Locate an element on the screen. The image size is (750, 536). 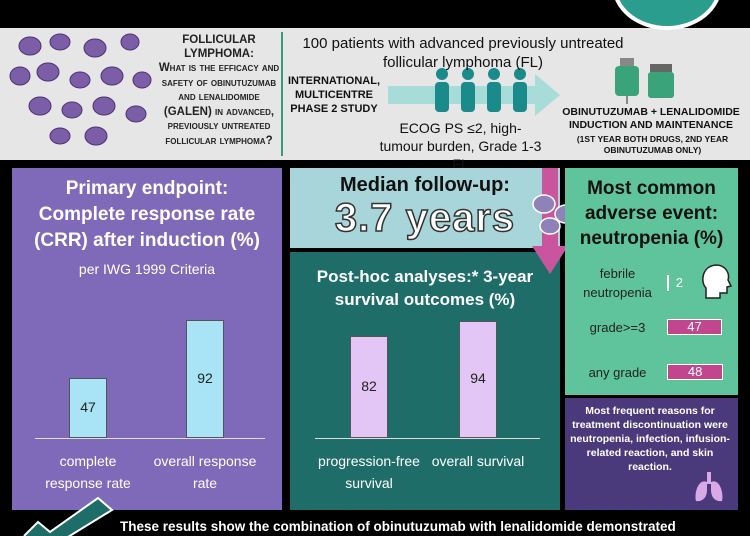
primary-subtitle: per IWG 1999 Criteria is located at coordinates (147, 269).